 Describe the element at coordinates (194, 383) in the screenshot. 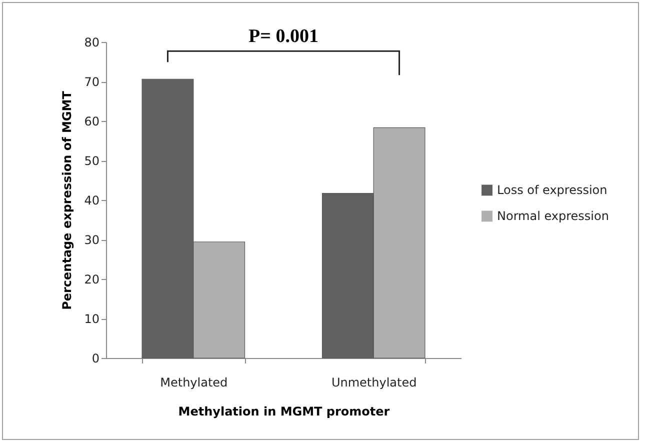

I see `x-tick-label: Methylated` at that location.